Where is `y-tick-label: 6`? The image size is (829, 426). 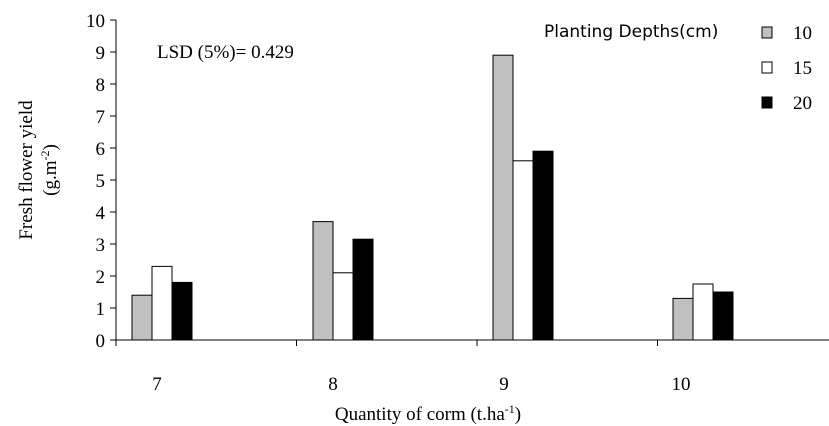
y-tick-label: 6 is located at coordinates (101, 149).